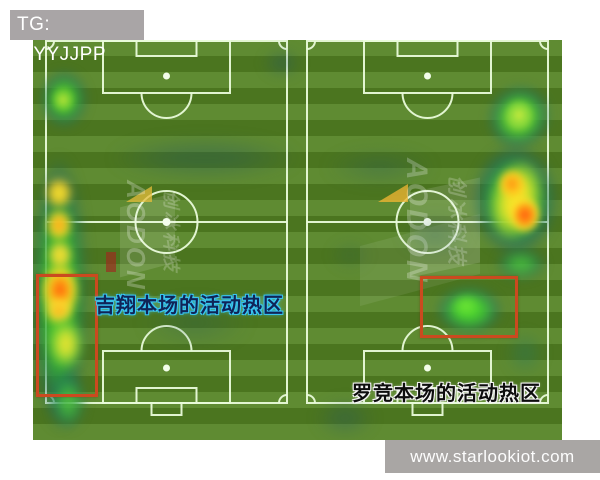 The height and width of the screenshot is (480, 600). Describe the element at coordinates (492, 456) in the screenshot. I see `url-watermark-bar: www.starlookiot.com` at that location.